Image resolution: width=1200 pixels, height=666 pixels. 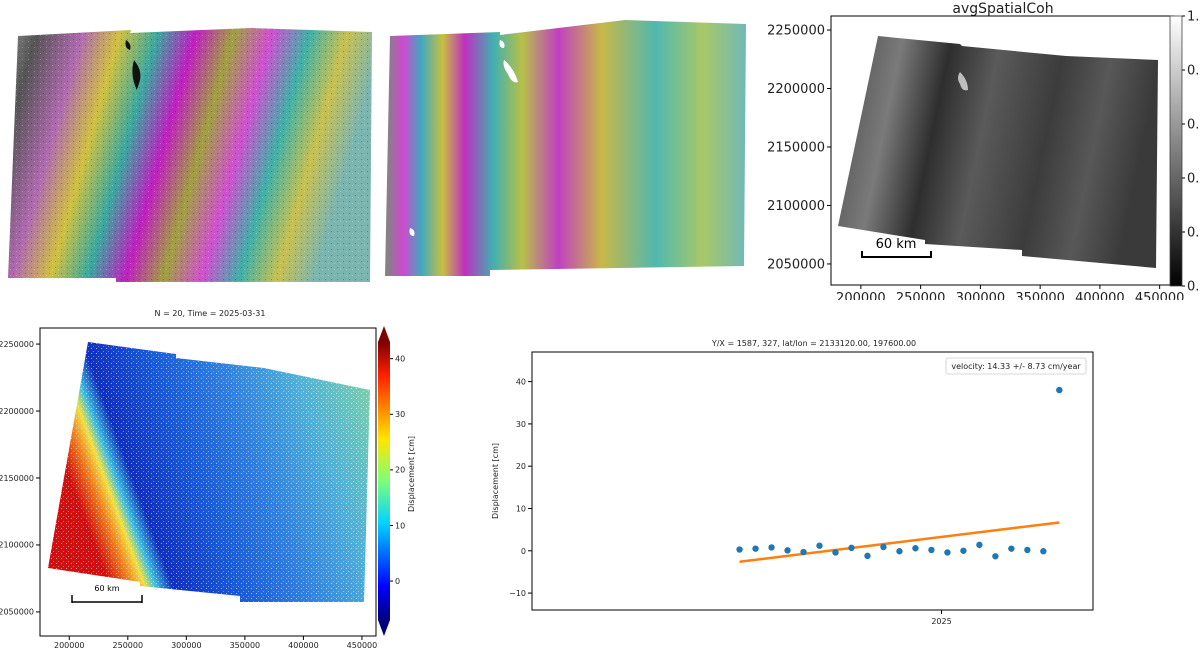 I want to click on y-tick-label: 10, so click(x=521, y=508).